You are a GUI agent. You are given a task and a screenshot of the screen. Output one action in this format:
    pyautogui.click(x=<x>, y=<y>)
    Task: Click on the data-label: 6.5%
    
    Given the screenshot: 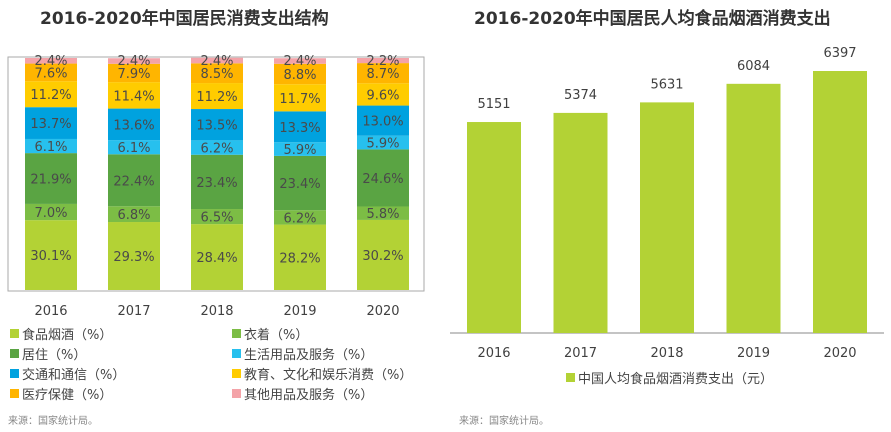 What is the action you would take?
    pyautogui.click(x=216, y=218)
    